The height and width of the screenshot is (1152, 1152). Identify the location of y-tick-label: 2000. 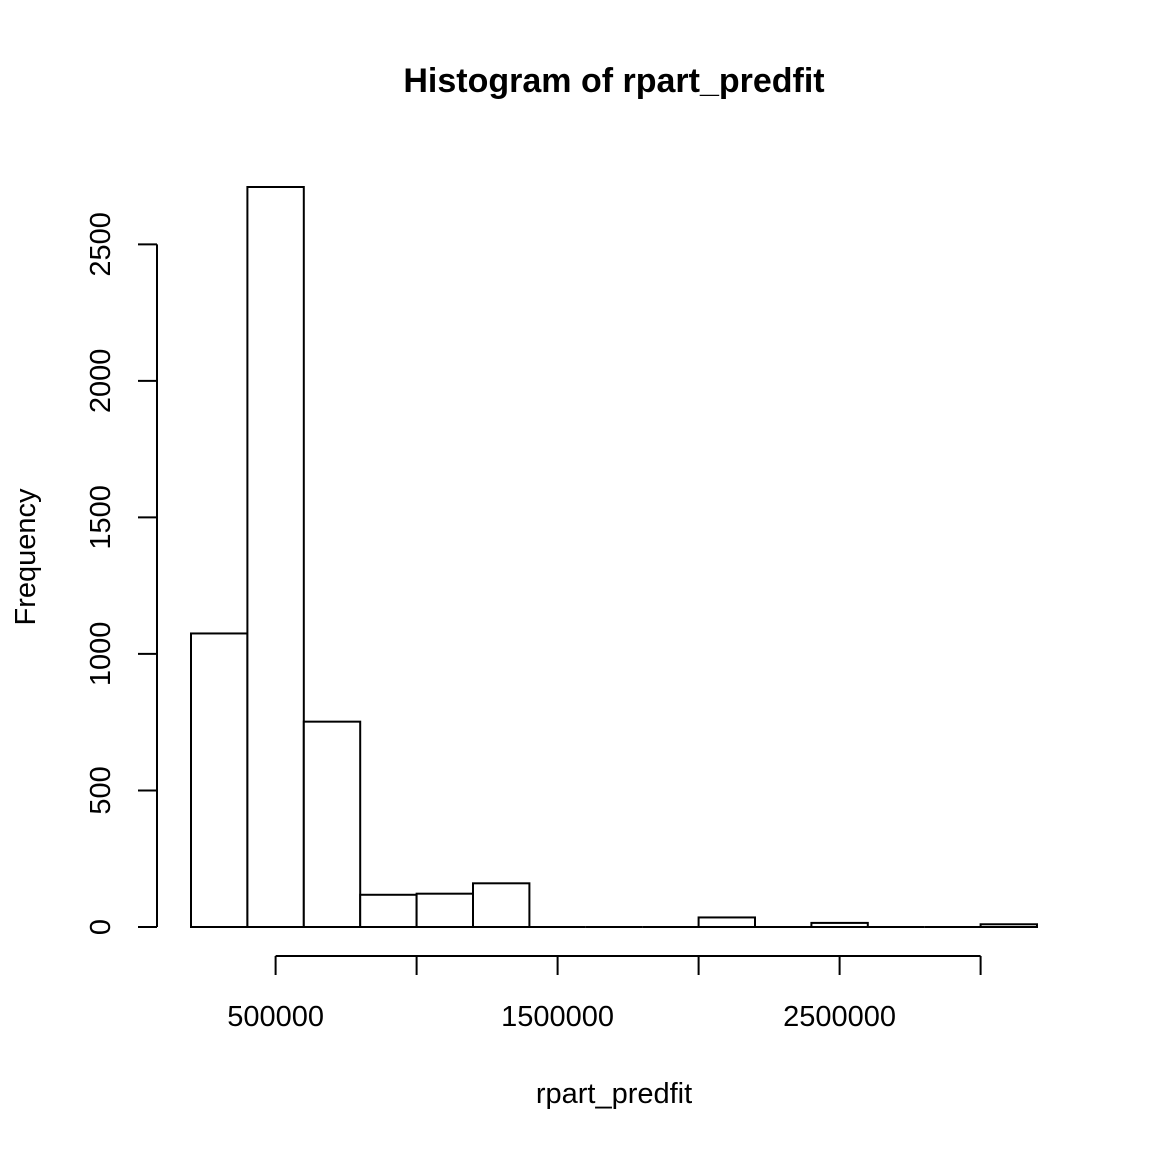
(101, 381).